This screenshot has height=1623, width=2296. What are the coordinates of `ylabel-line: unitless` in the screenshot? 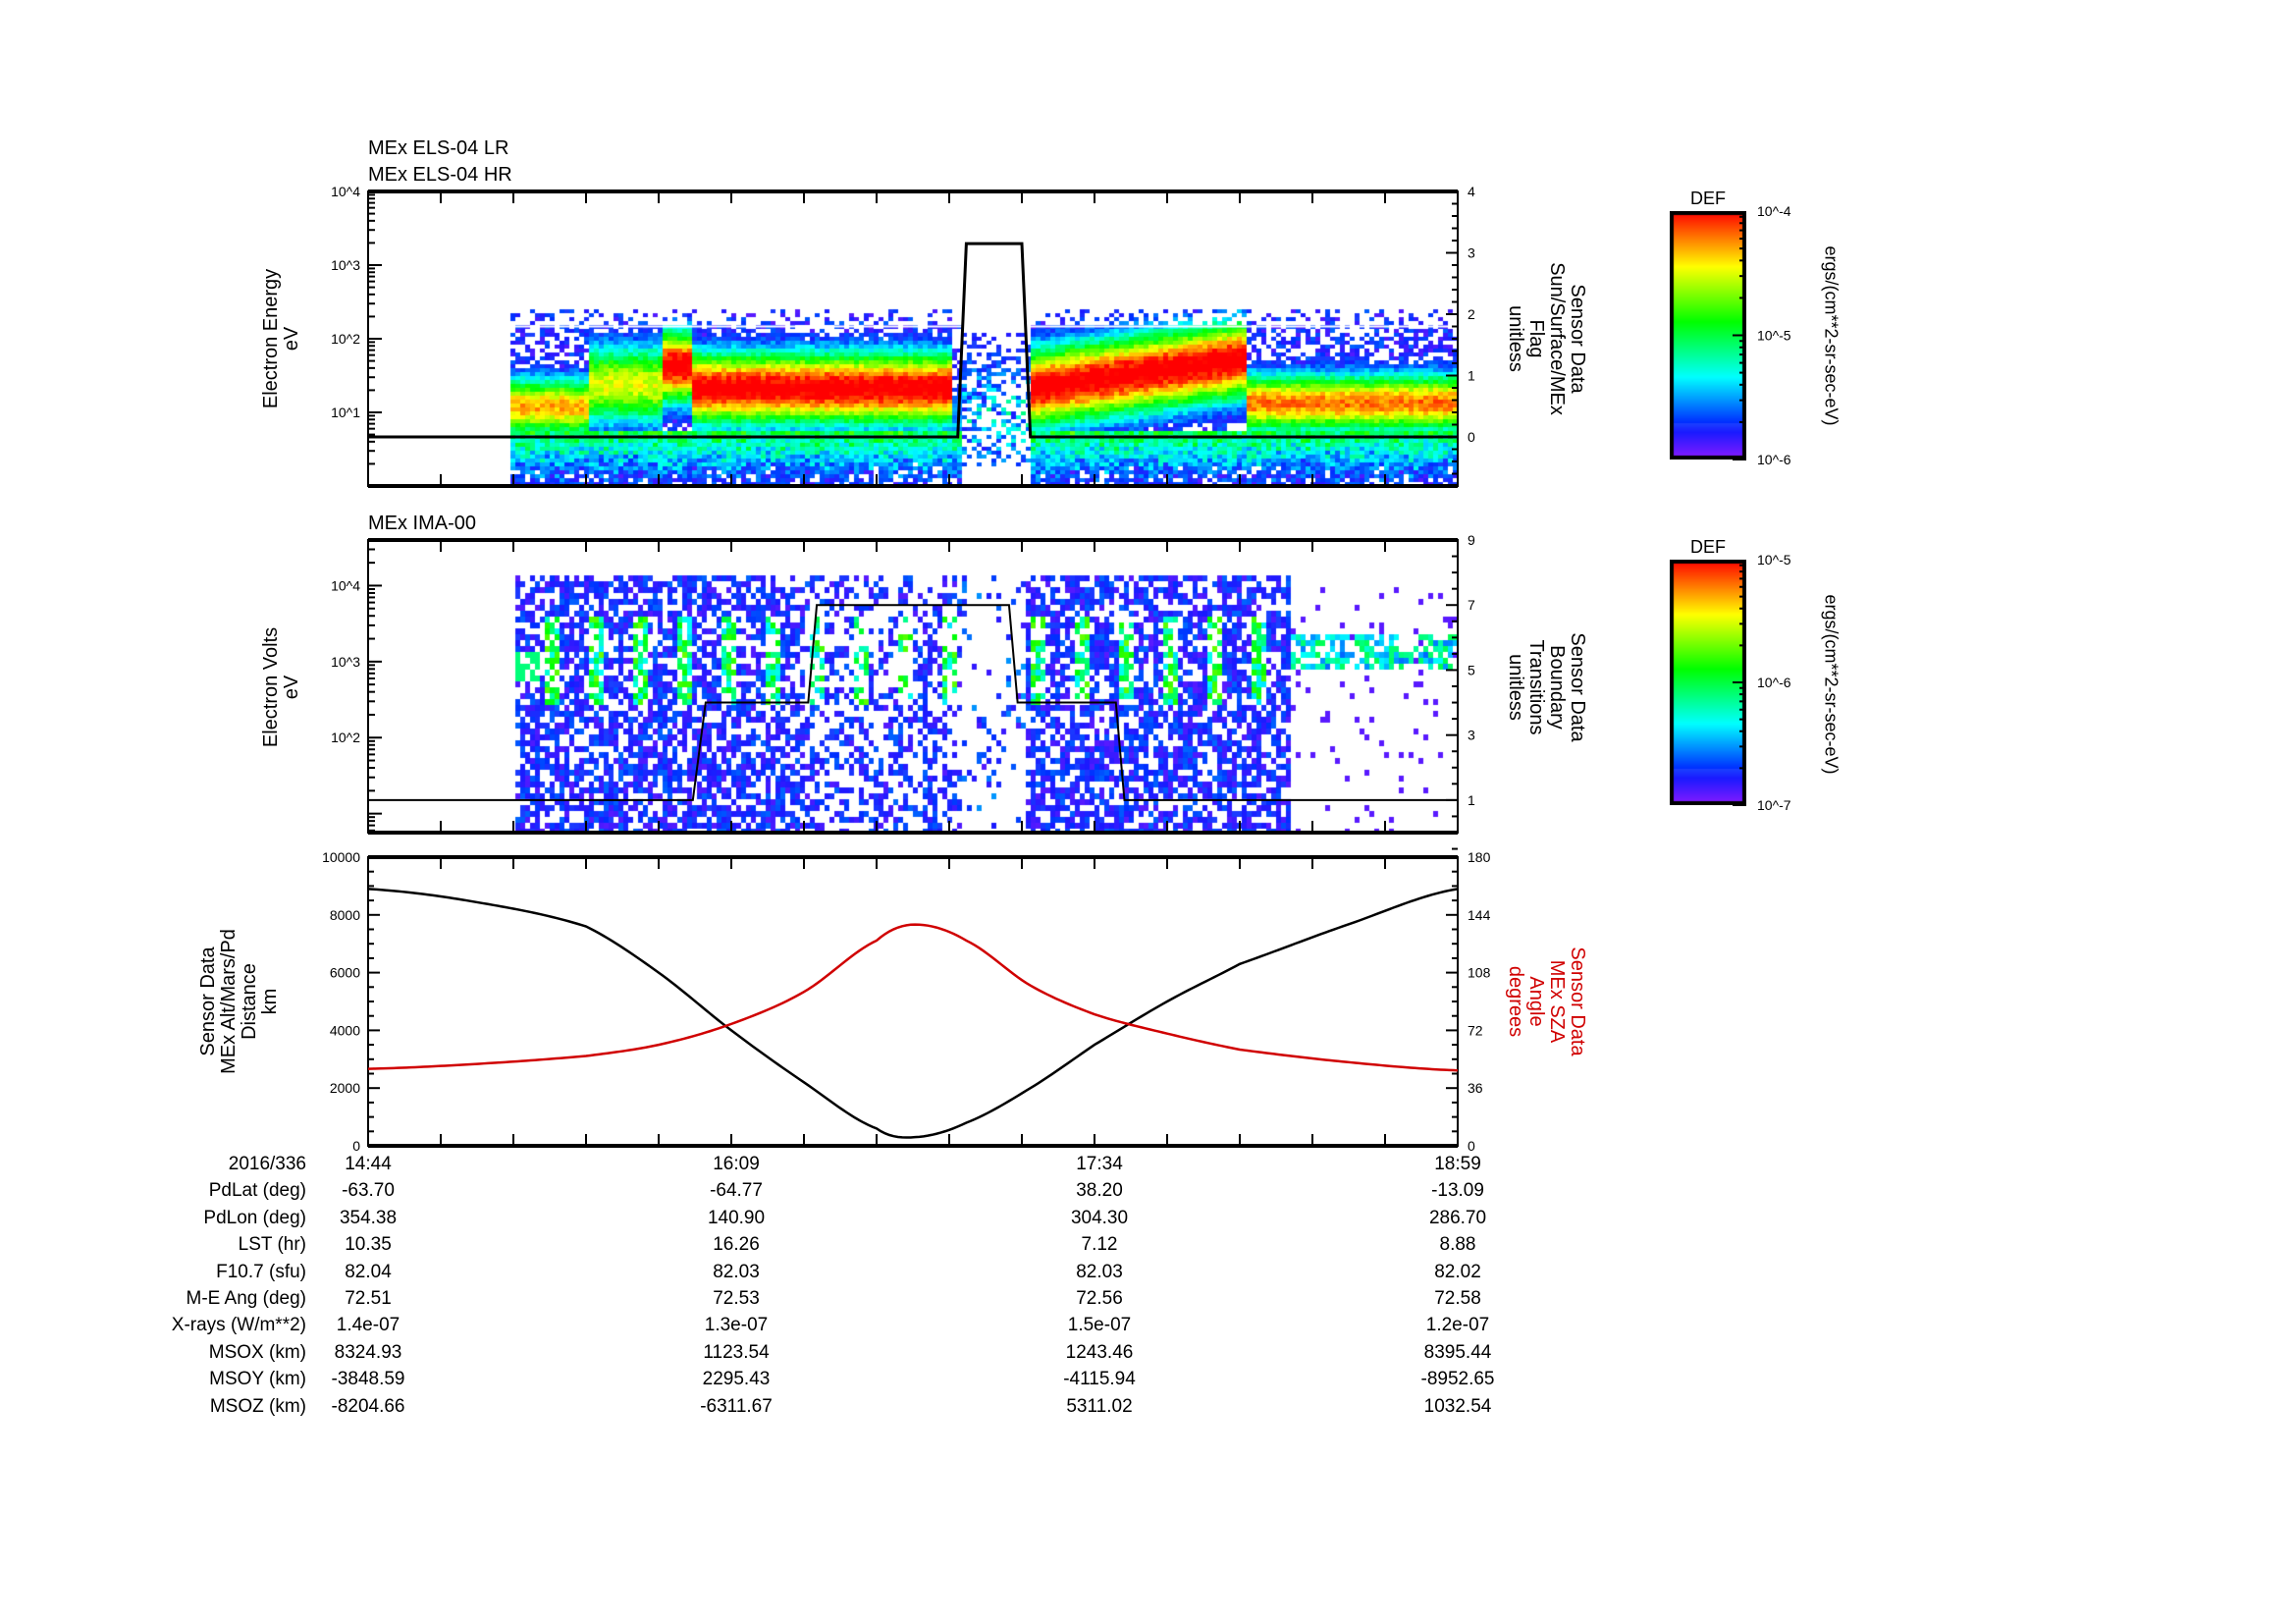 It's located at (1515, 338).